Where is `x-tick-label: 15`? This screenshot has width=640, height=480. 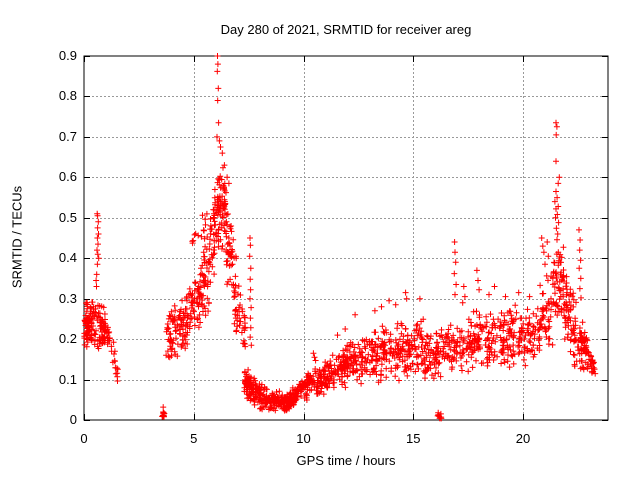
x-tick-label: 15 is located at coordinates (413, 438).